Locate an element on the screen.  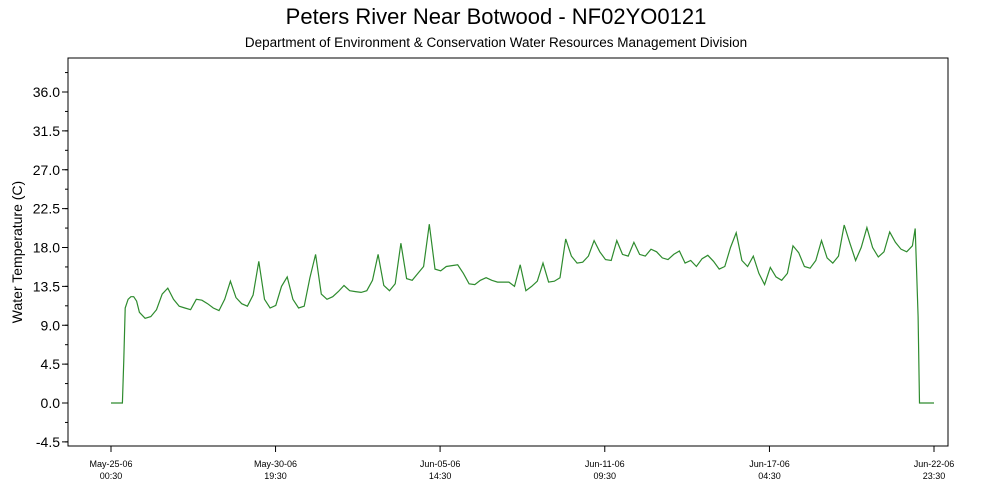
x-tick-time-label: 04:30 is located at coordinates (769, 476).